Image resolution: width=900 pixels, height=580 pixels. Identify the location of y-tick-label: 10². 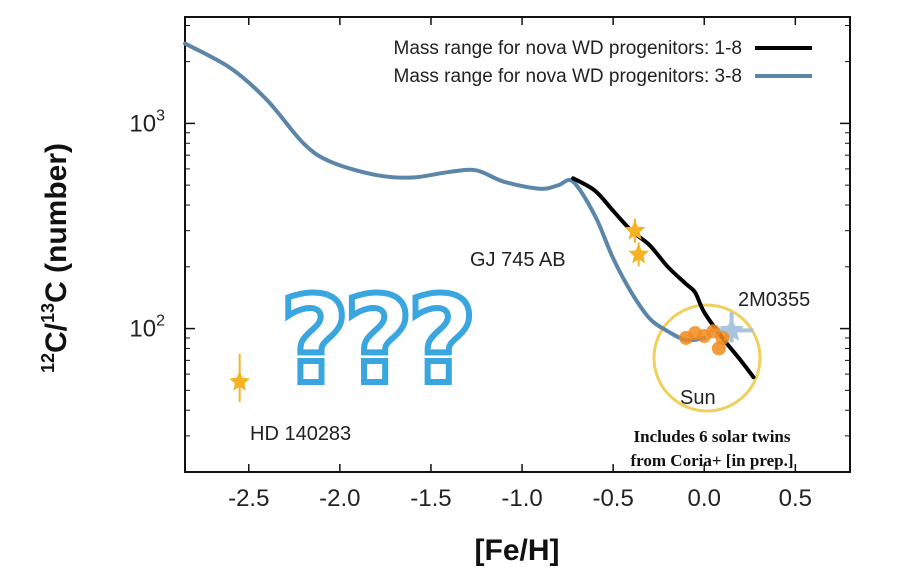
(147, 328).